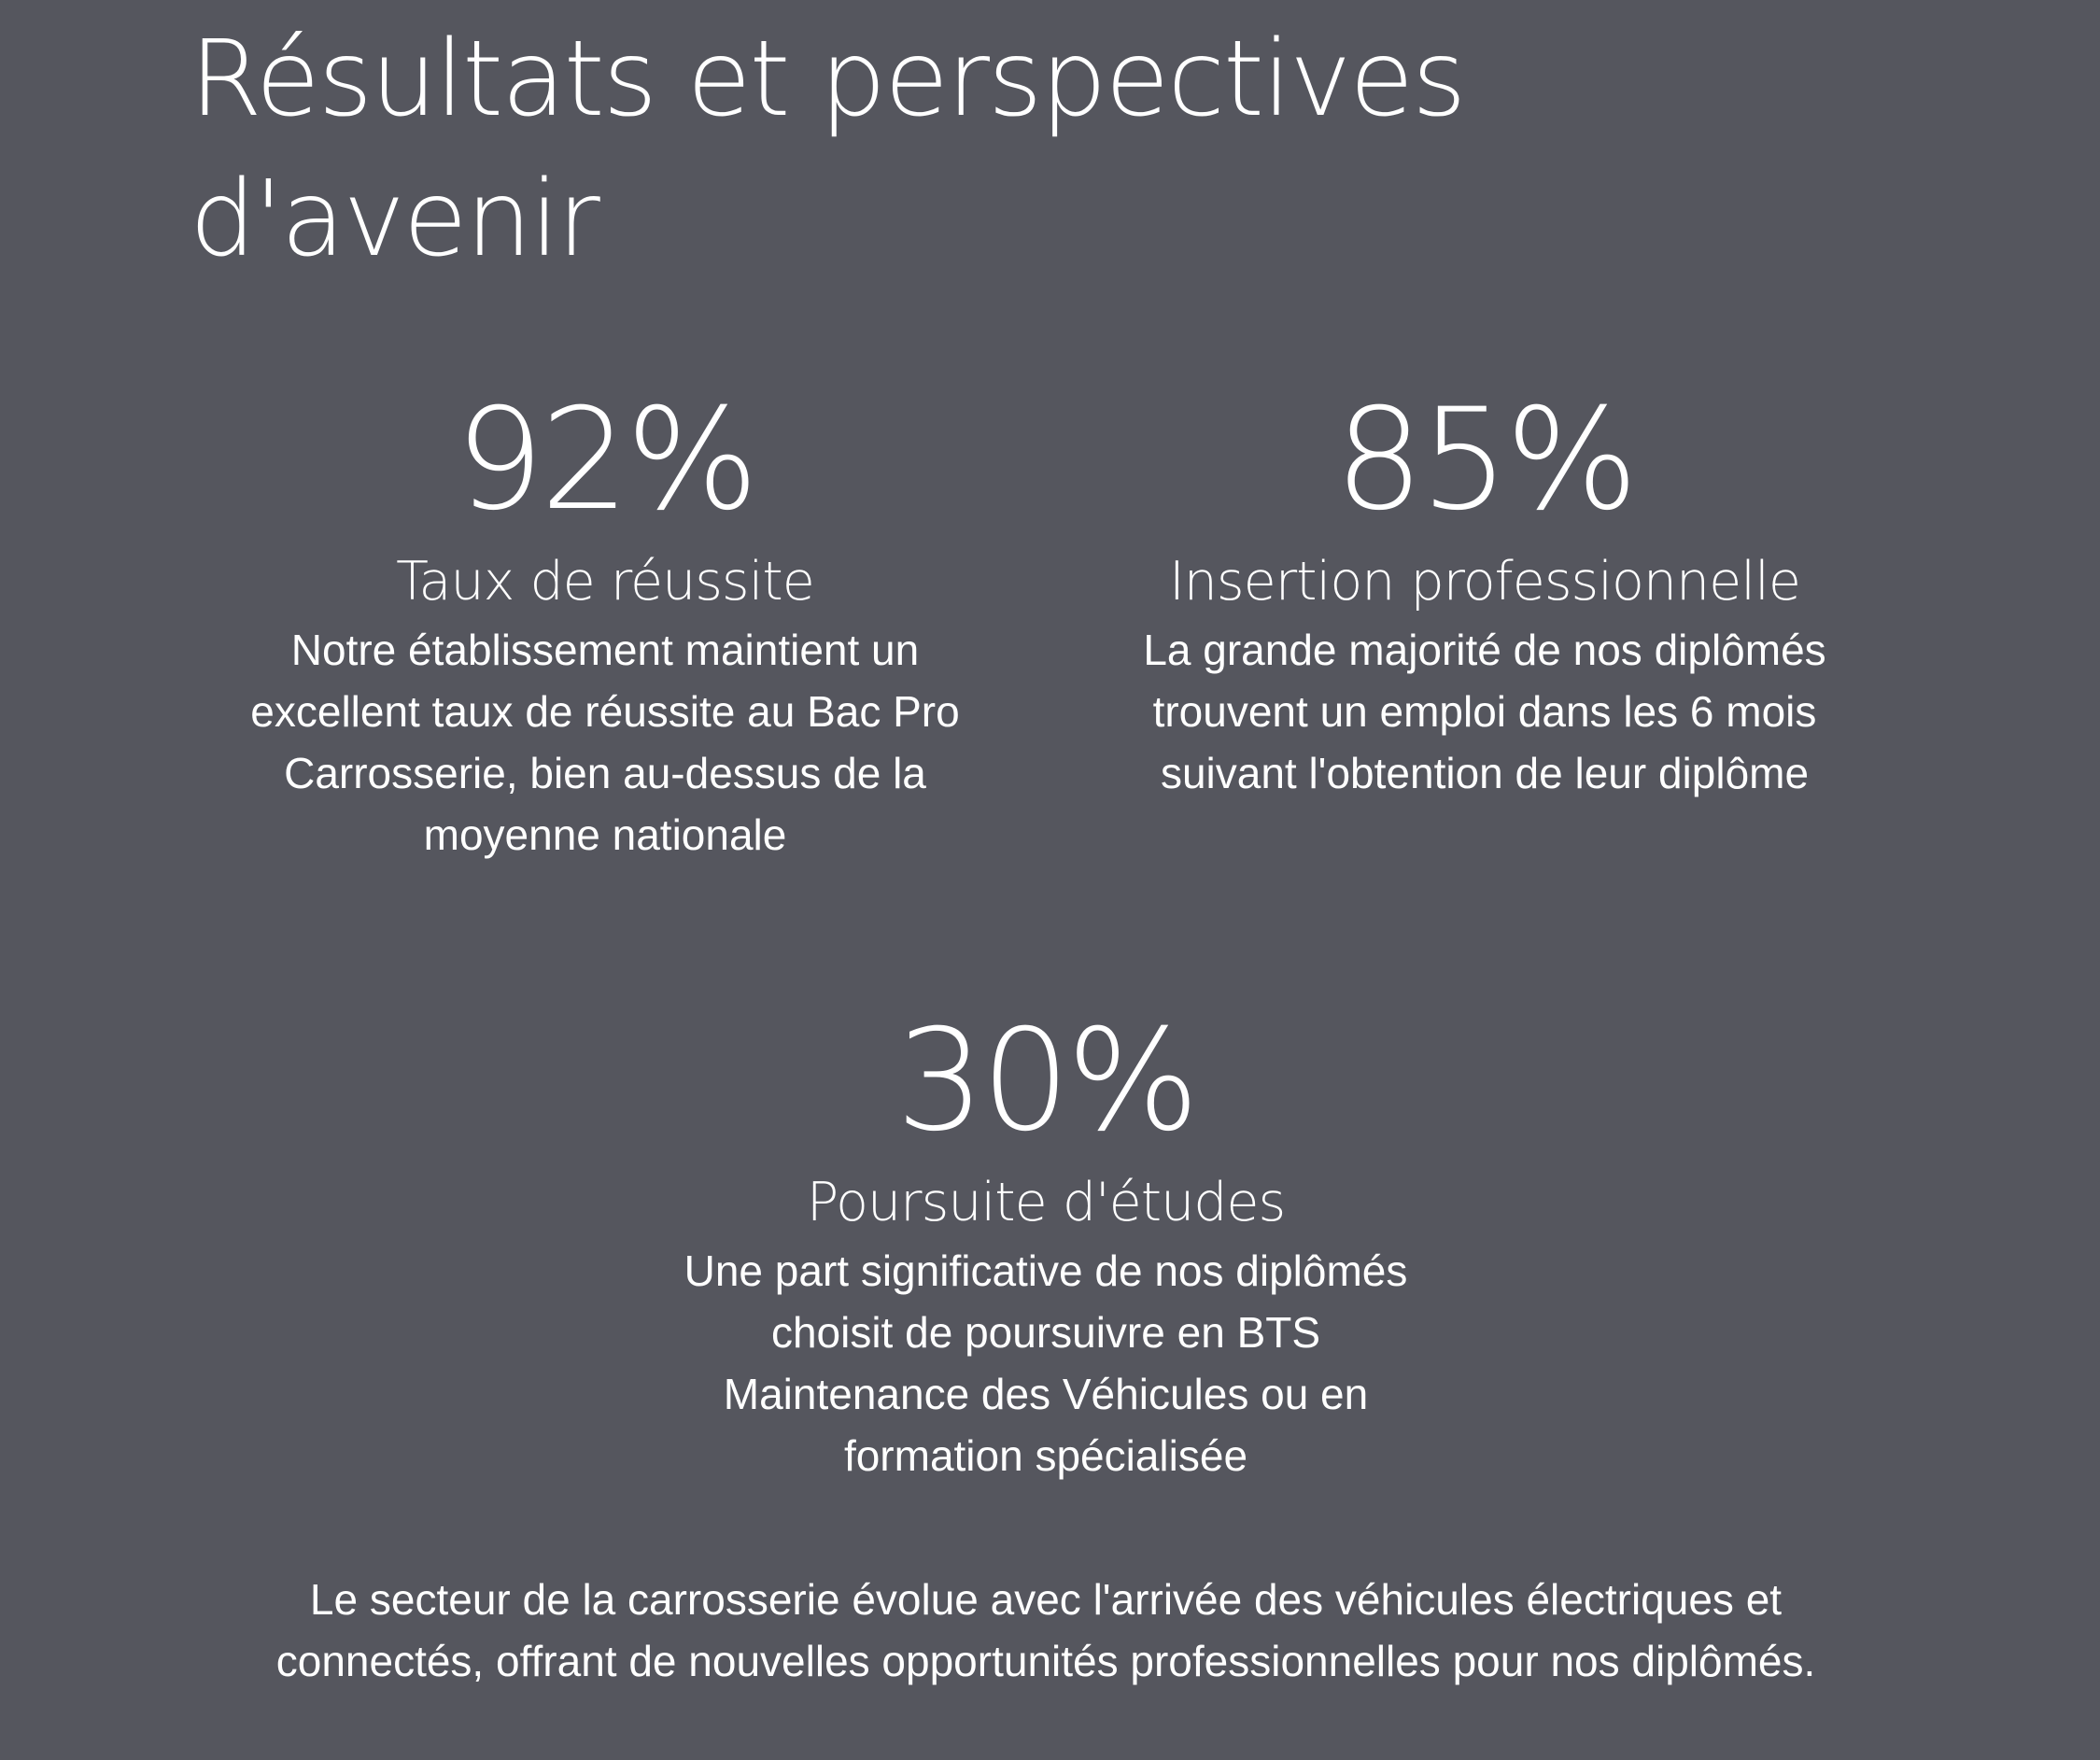 This screenshot has height=1760, width=2100. I want to click on stat-description-line: trouvent un emploi dans les 6 mois, so click(1484, 711).